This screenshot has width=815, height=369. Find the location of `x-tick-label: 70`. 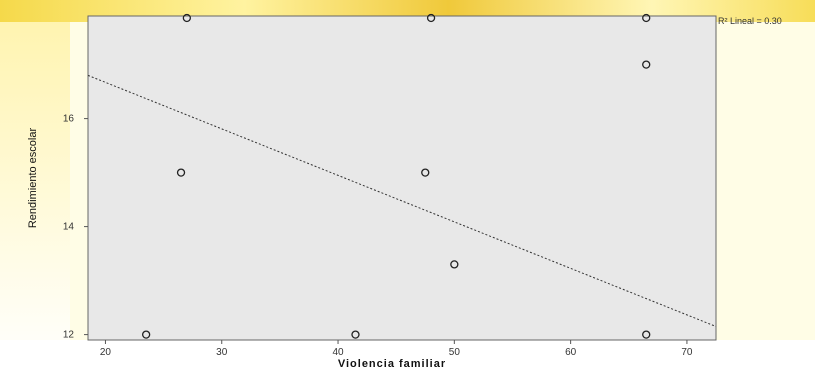

x-tick-label: 70 is located at coordinates (687, 352).